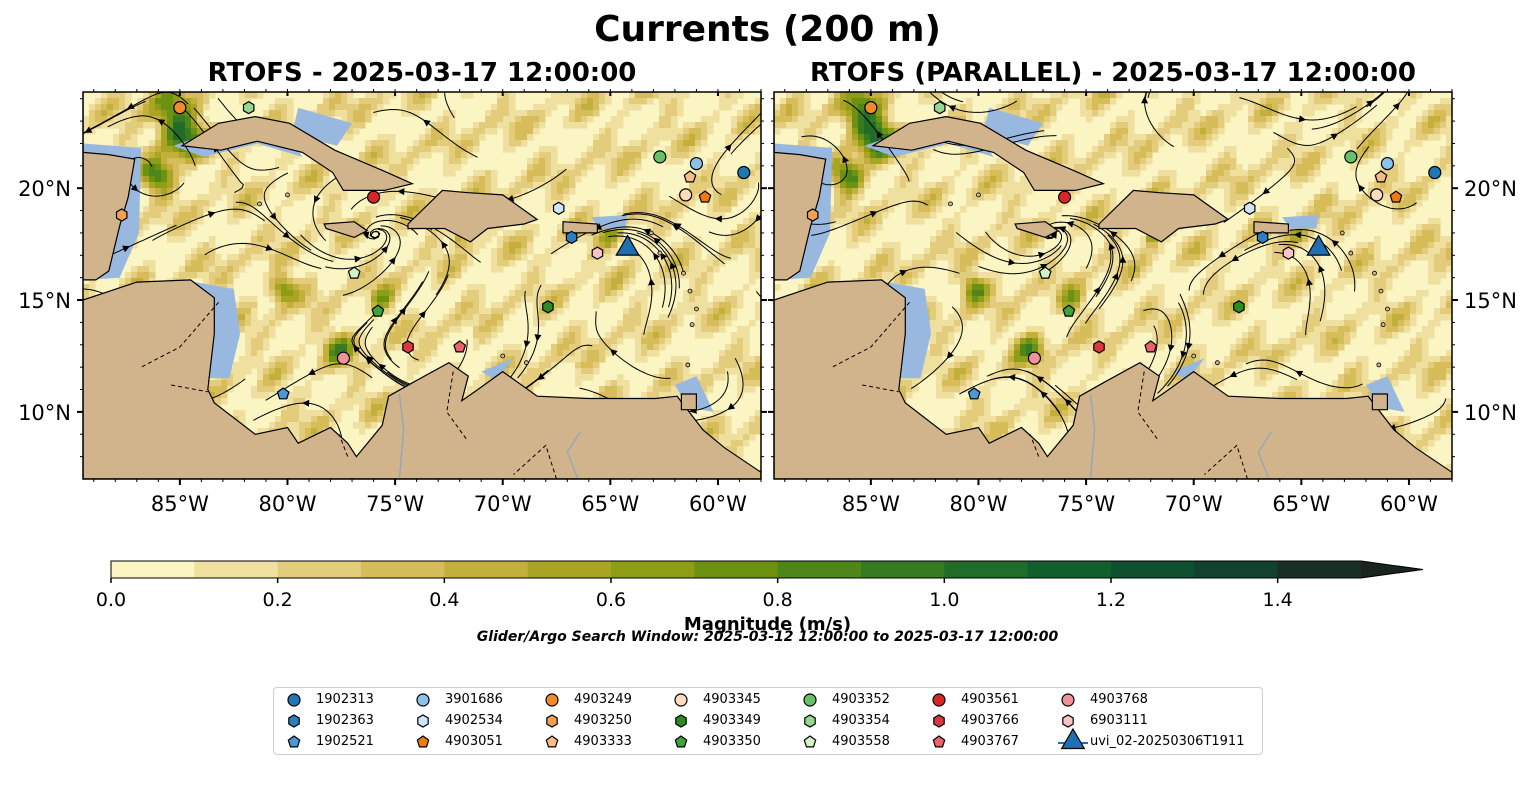 The width and height of the screenshot is (1535, 802). Describe the element at coordinates (161, 122) in the screenshot. I see `streamline-arrow` at that location.